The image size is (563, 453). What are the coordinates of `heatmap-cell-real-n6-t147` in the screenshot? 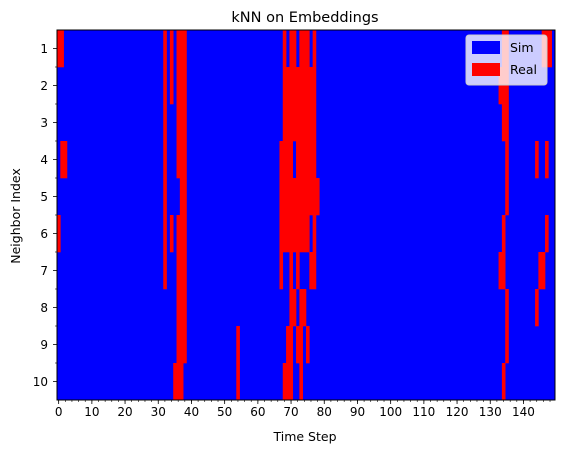 It's located at (547, 234).